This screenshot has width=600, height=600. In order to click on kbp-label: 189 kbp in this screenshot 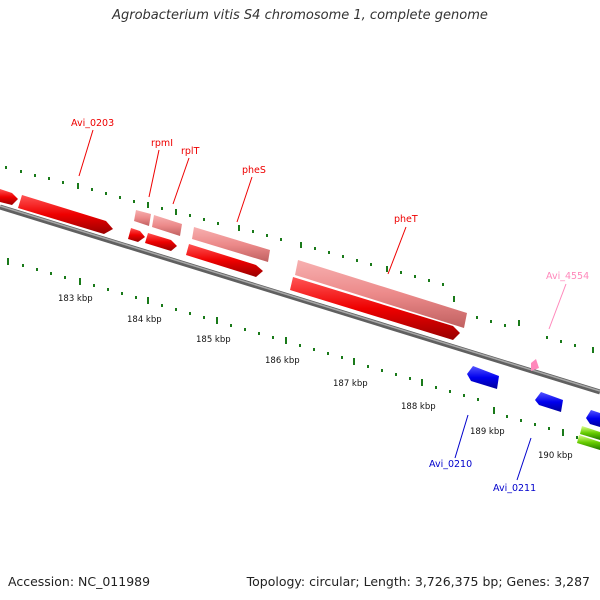, I will do `click(487, 432)`.